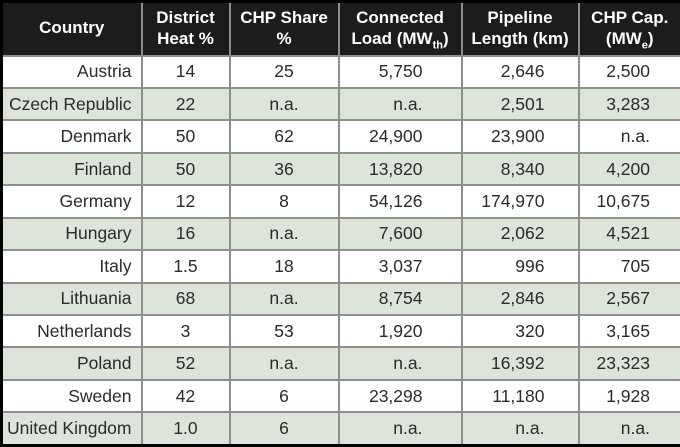  I want to click on table-row: Finland 50 36 13,820 8,340 4,200, so click(340, 169).